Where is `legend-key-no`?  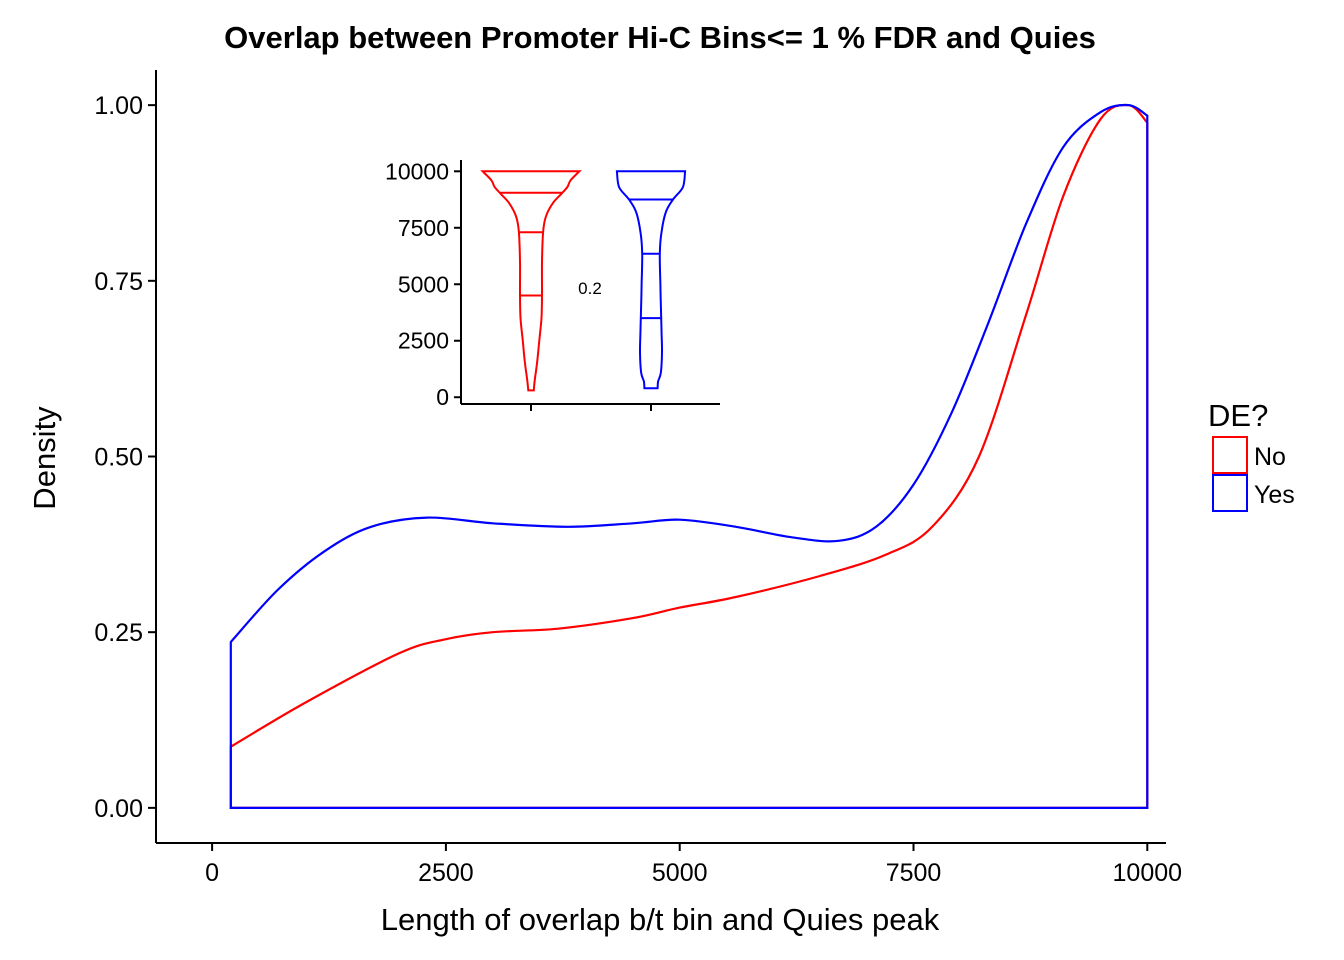
legend-key-no is located at coordinates (1230, 455).